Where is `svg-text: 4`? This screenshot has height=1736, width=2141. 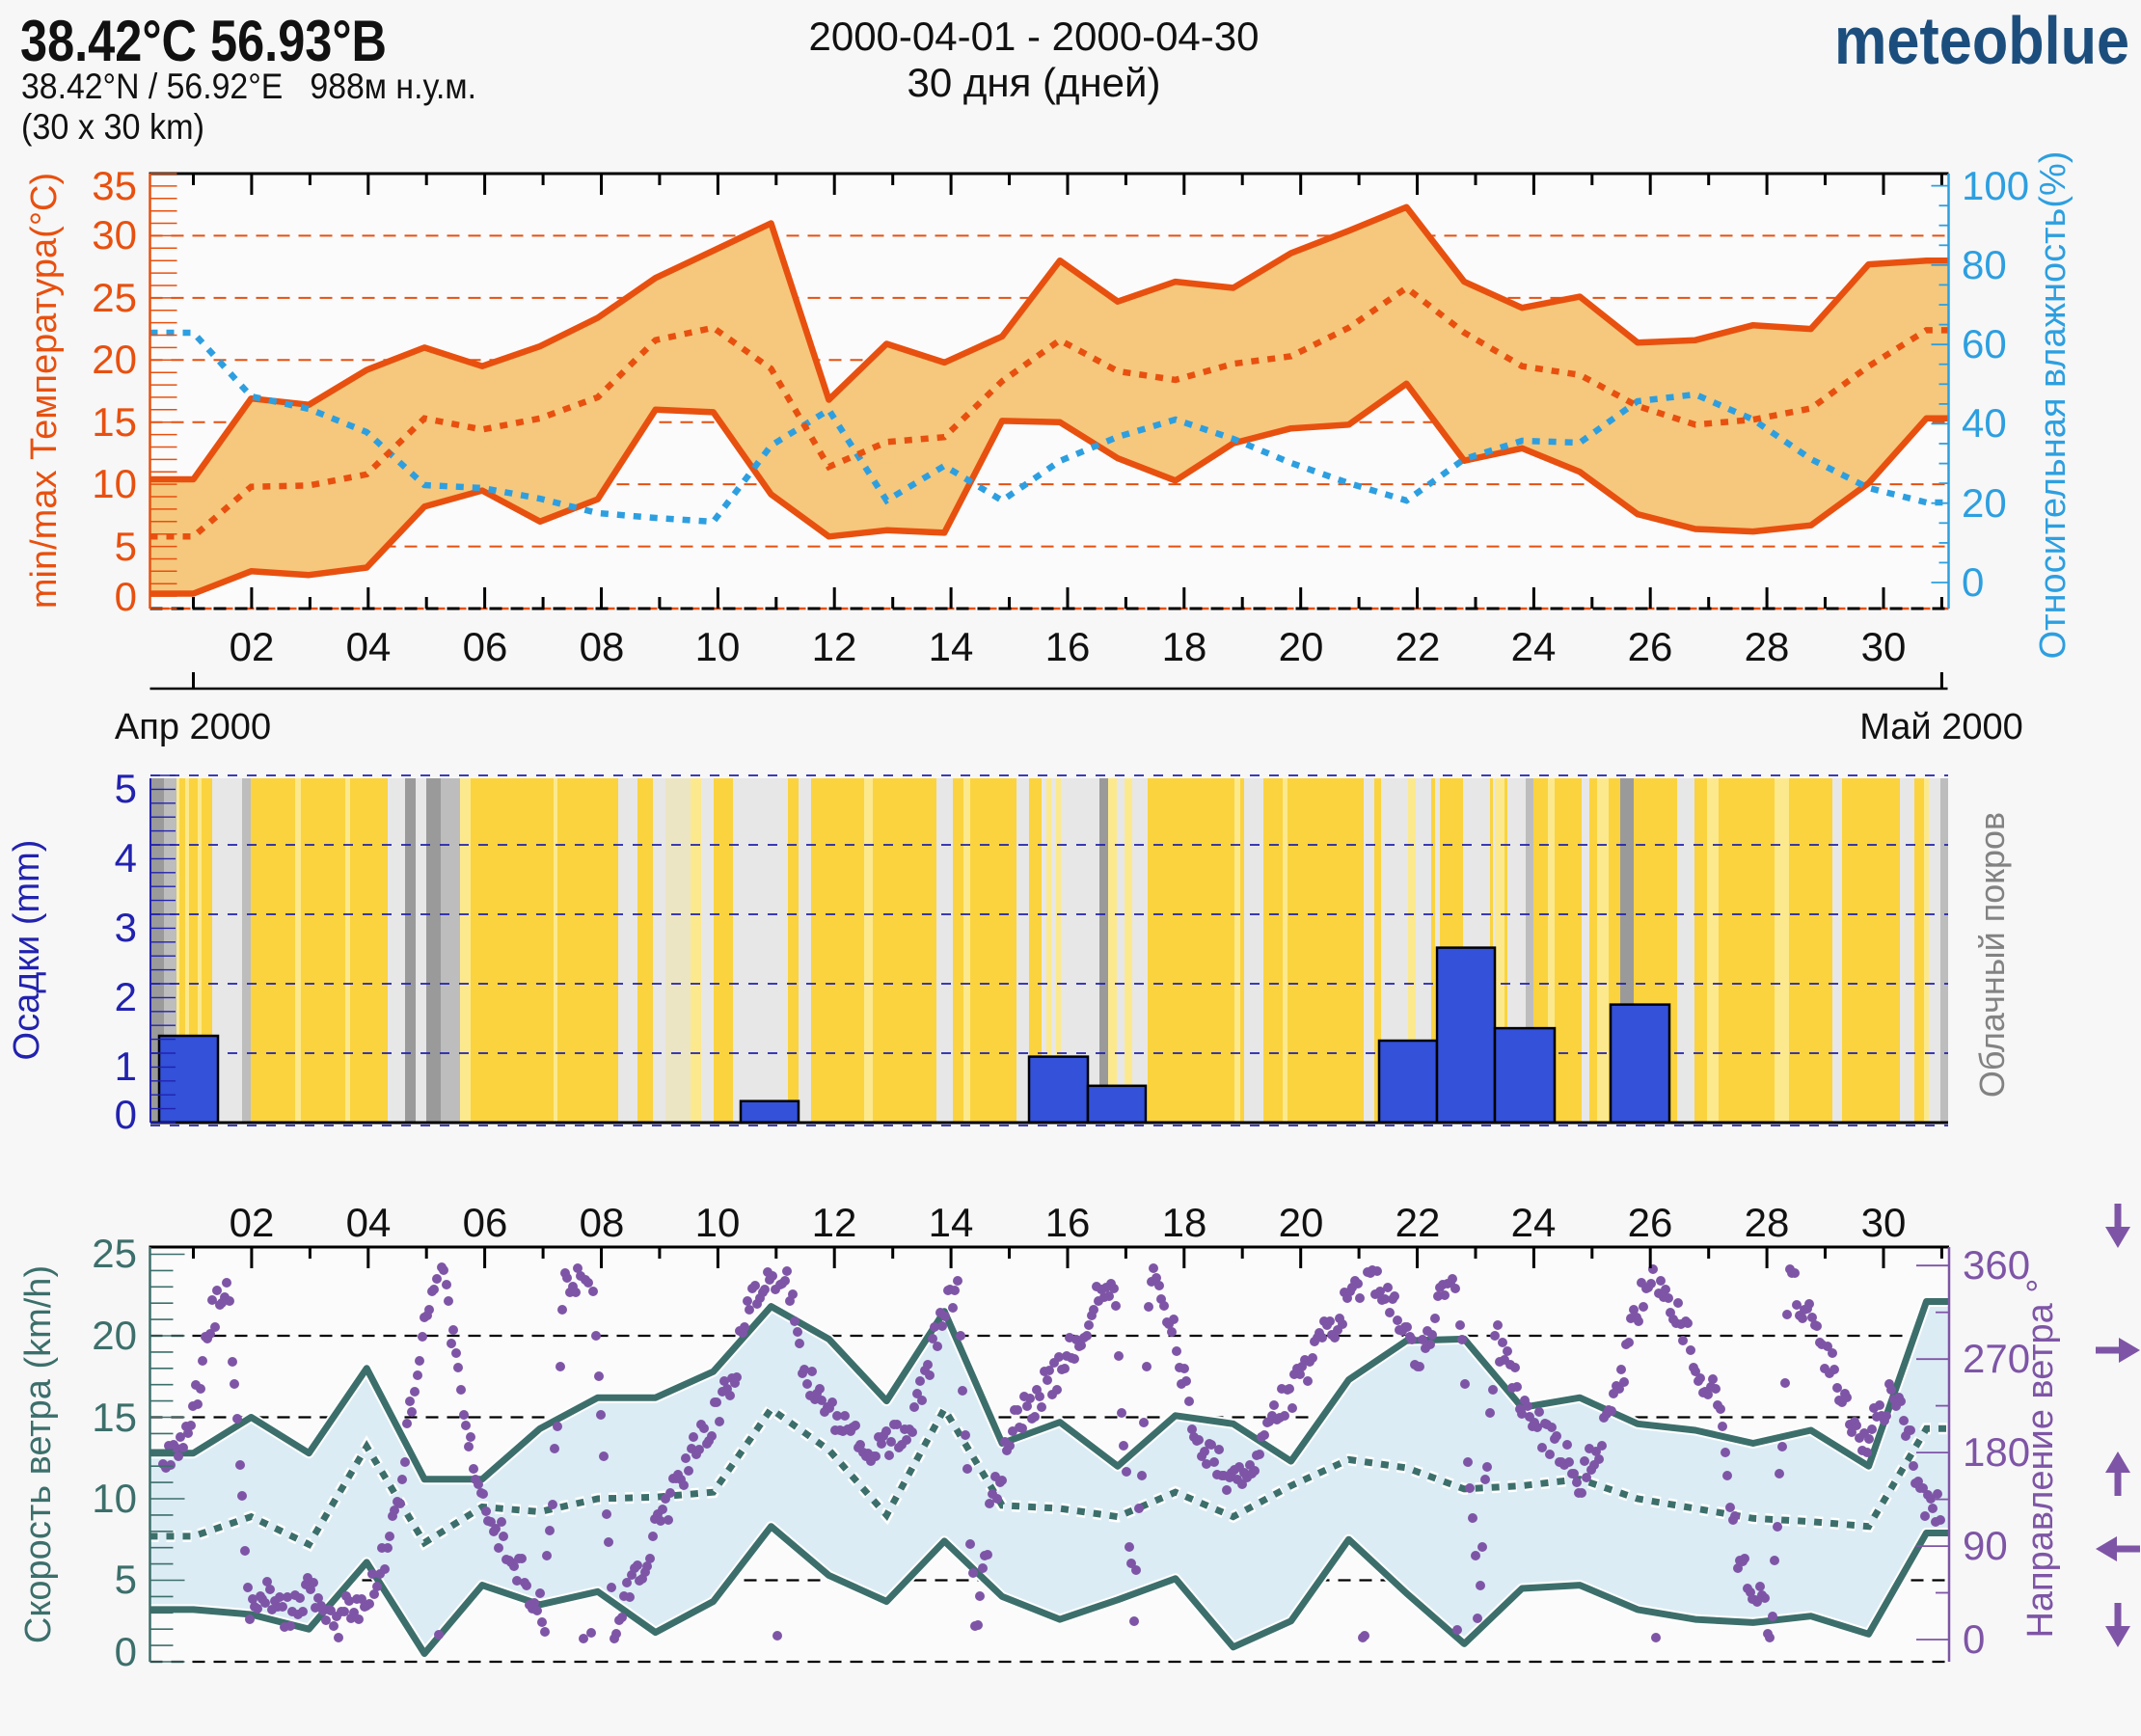
svg-text: 4 is located at coordinates (126, 858).